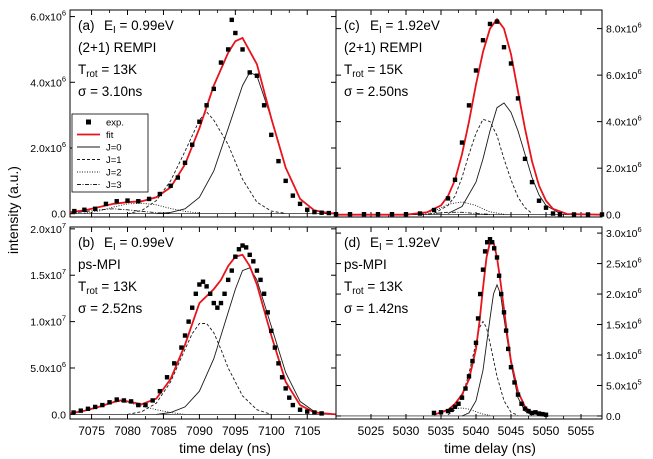  I want to click on x-axis-label-right: time delay (ns), so click(490, 448).